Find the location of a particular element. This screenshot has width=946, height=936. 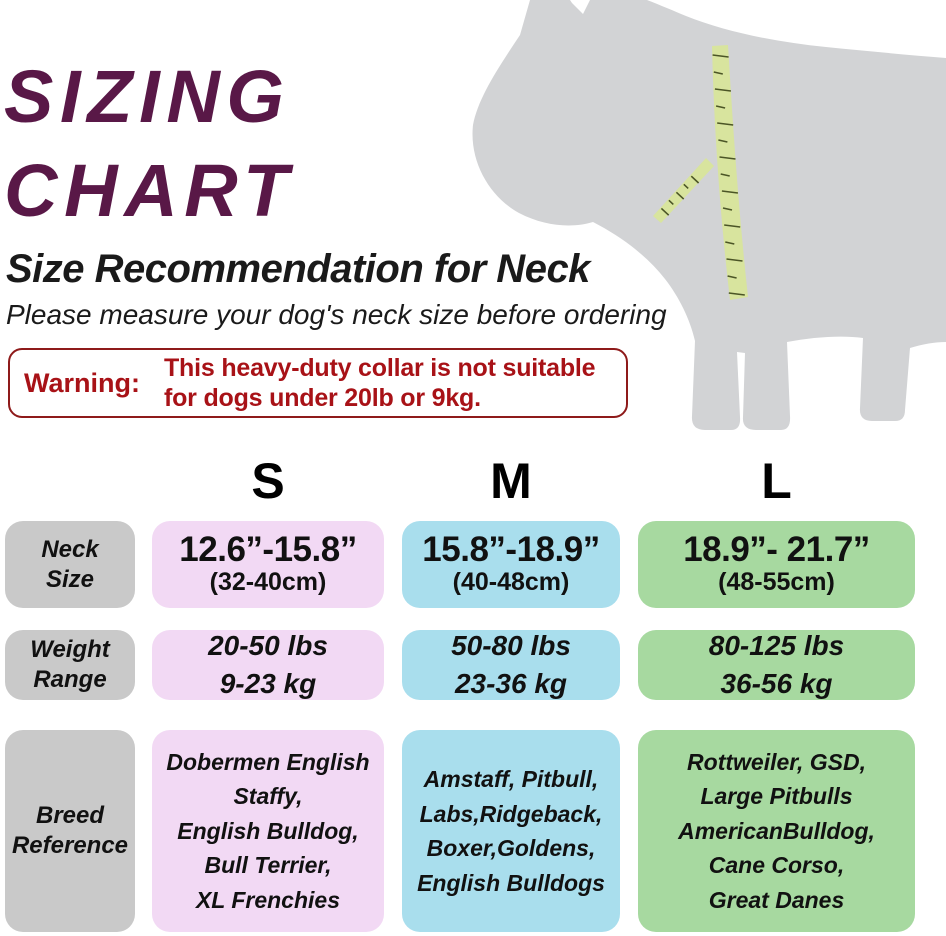

measuring-tape-icon is located at coordinates (700, 172).